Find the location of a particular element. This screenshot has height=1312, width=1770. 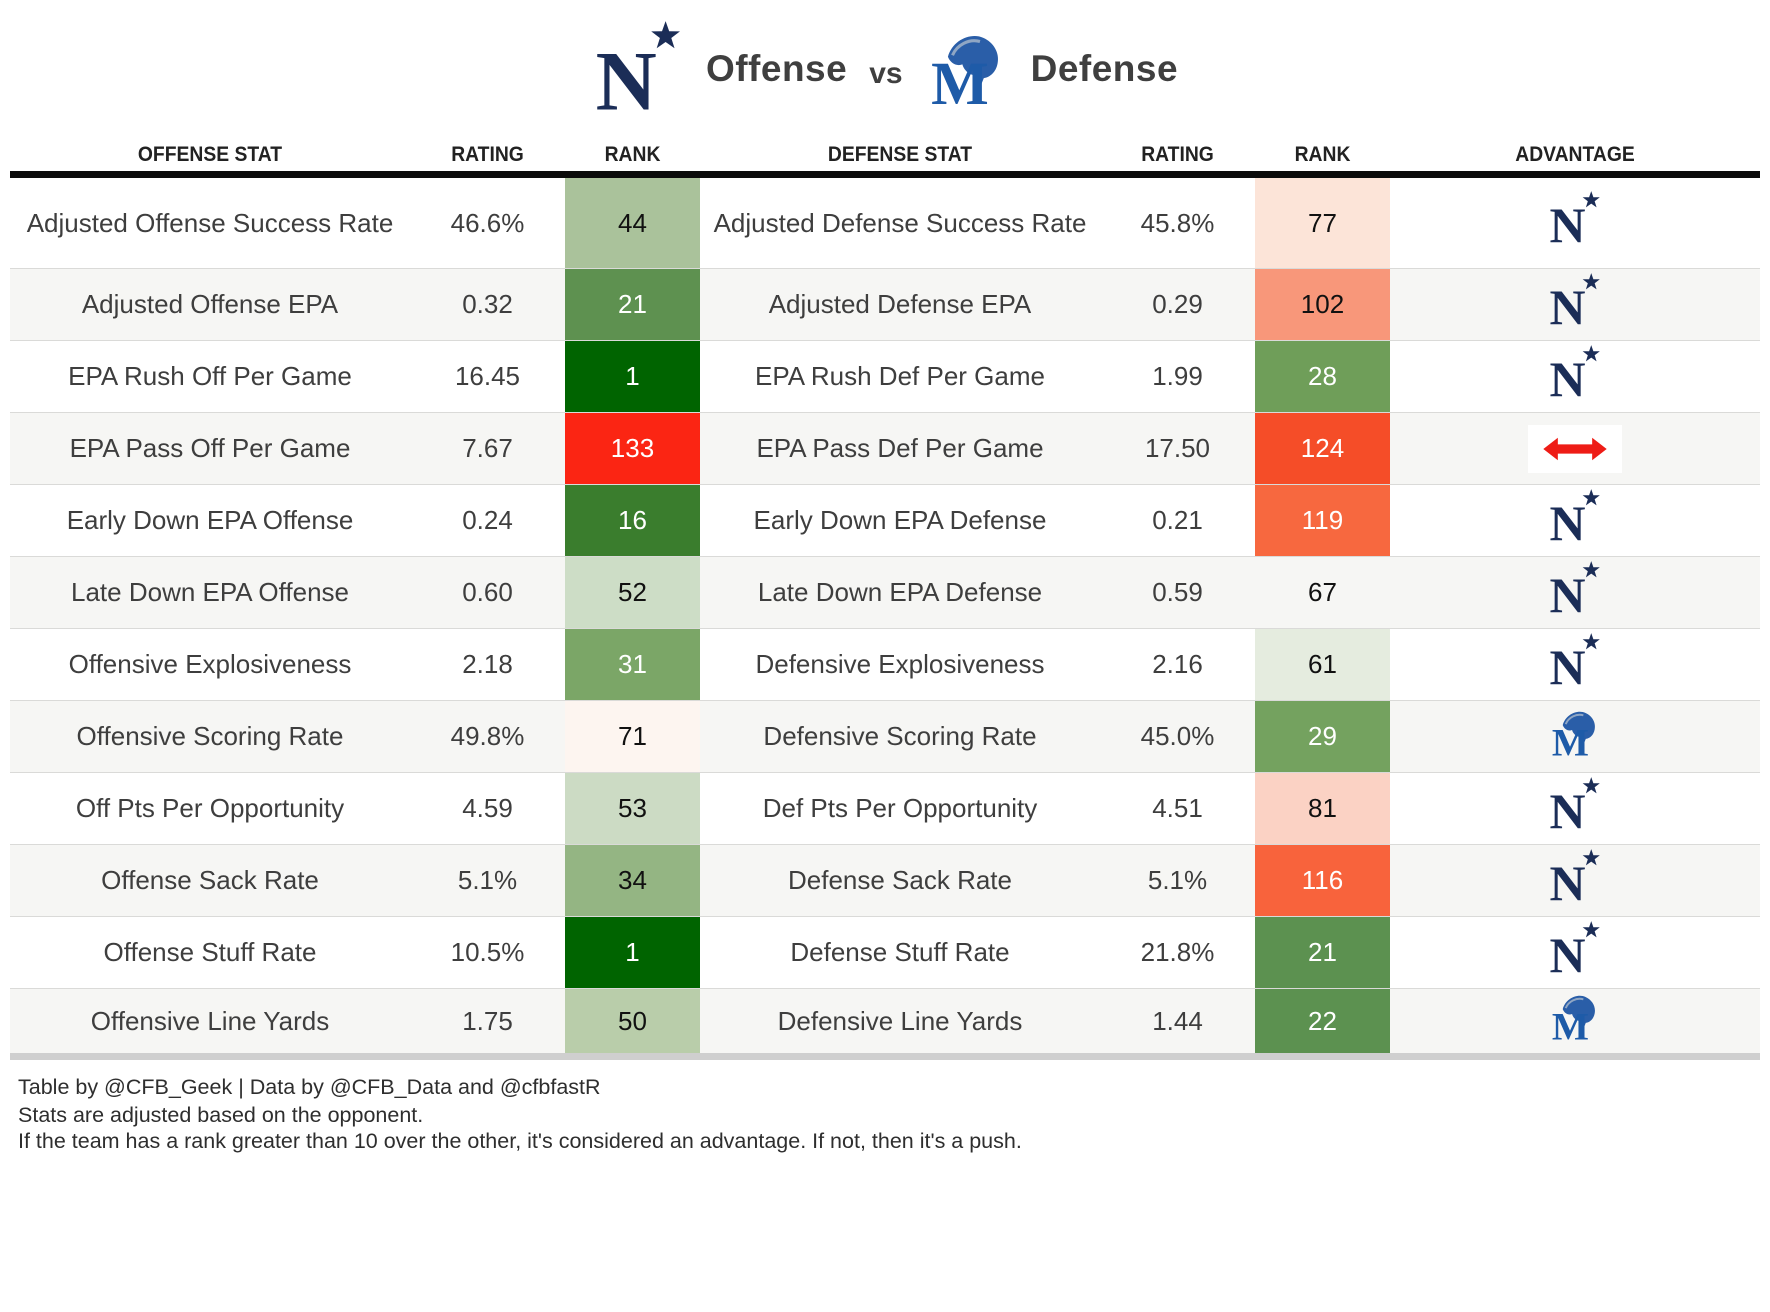

offense-stat-label: Late Down EPA Offense is located at coordinates (210, 592).